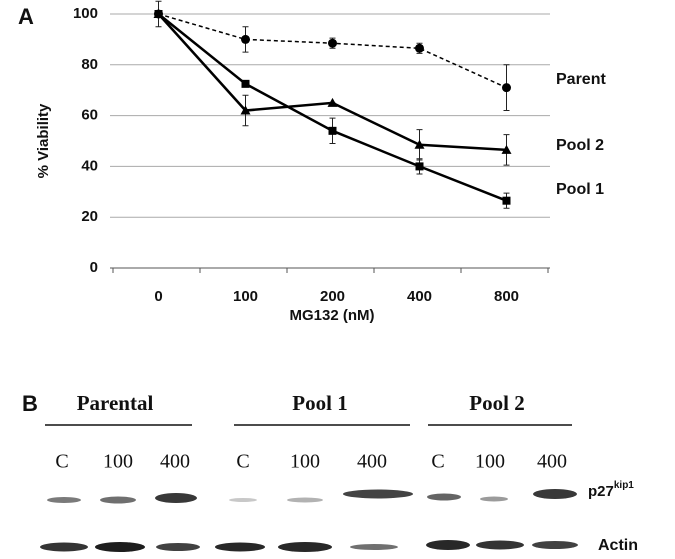 The width and height of the screenshot is (675, 559). What do you see at coordinates (506, 296) in the screenshot?
I see `x-tick-label: 800` at bounding box center [506, 296].